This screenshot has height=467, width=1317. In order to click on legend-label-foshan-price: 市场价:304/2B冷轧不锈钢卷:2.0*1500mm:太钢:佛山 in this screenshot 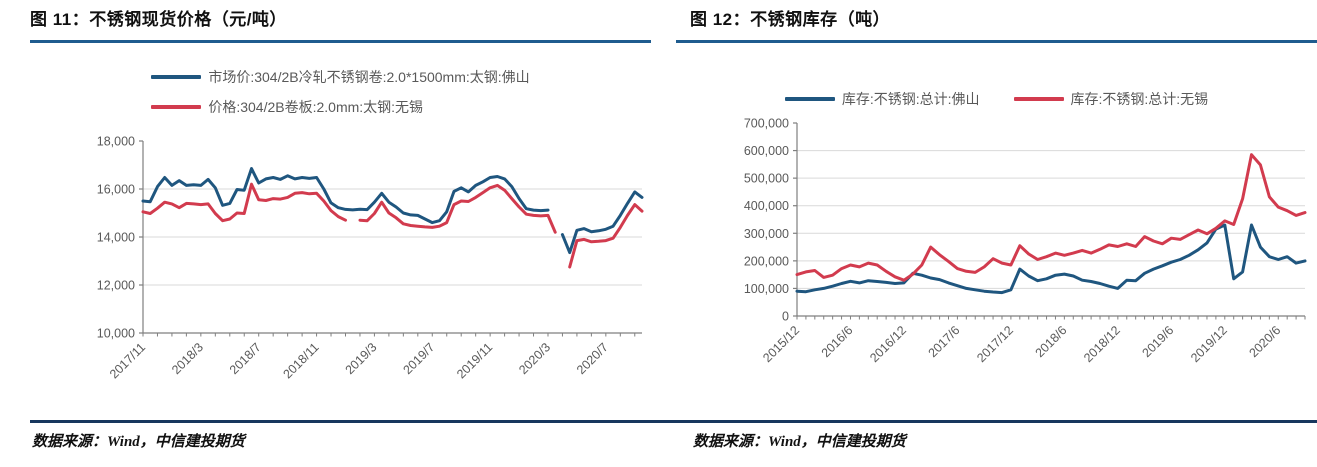, I will do `click(369, 77)`.